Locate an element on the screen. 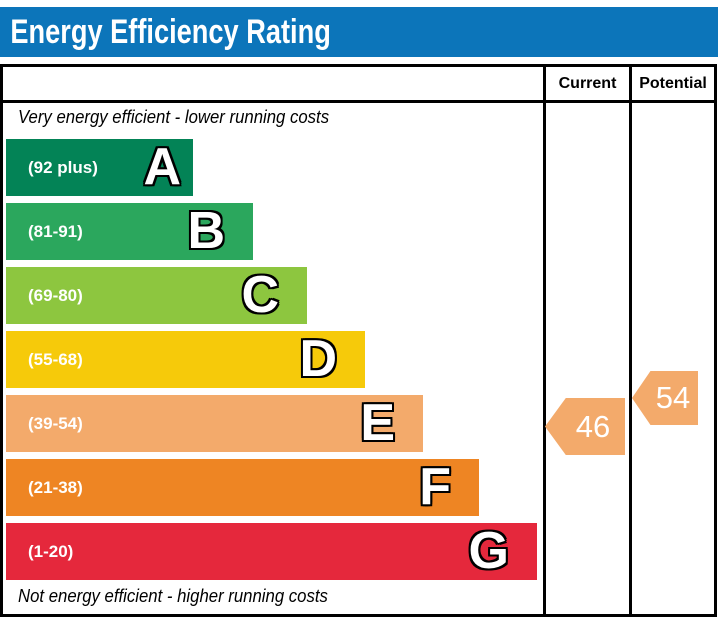 This screenshot has height=619, width=718. band-letter: G is located at coordinates (488, 551).